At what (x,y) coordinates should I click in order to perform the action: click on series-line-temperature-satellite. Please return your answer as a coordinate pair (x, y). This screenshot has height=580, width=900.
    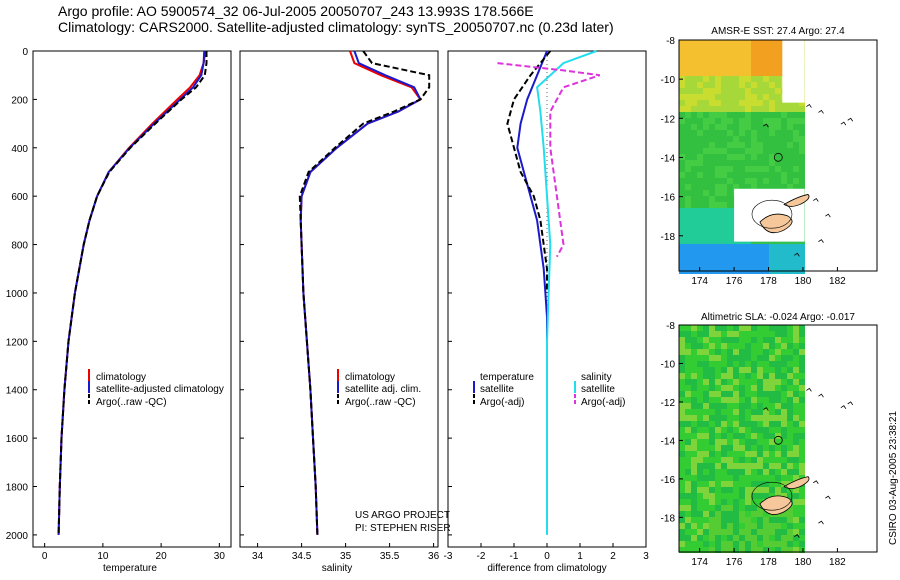
    Looking at the image, I should click on (532, 196).